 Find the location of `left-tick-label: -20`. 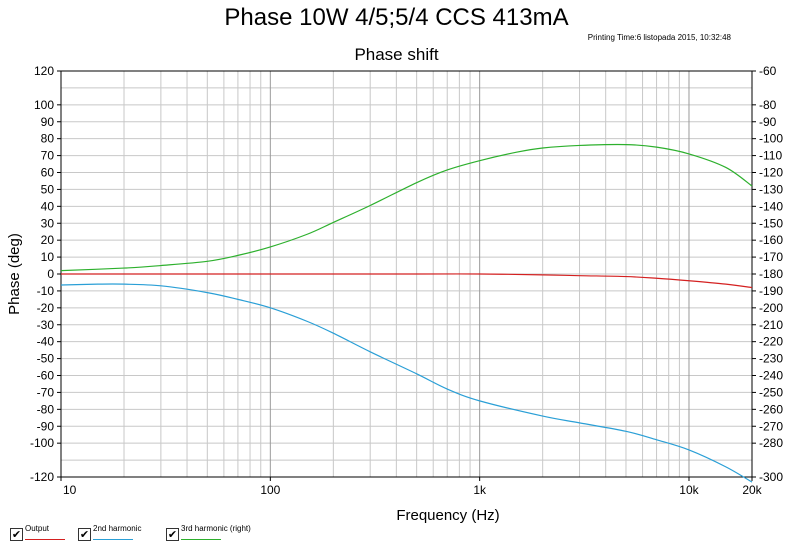

left-tick-label: -20 is located at coordinates (46, 308).